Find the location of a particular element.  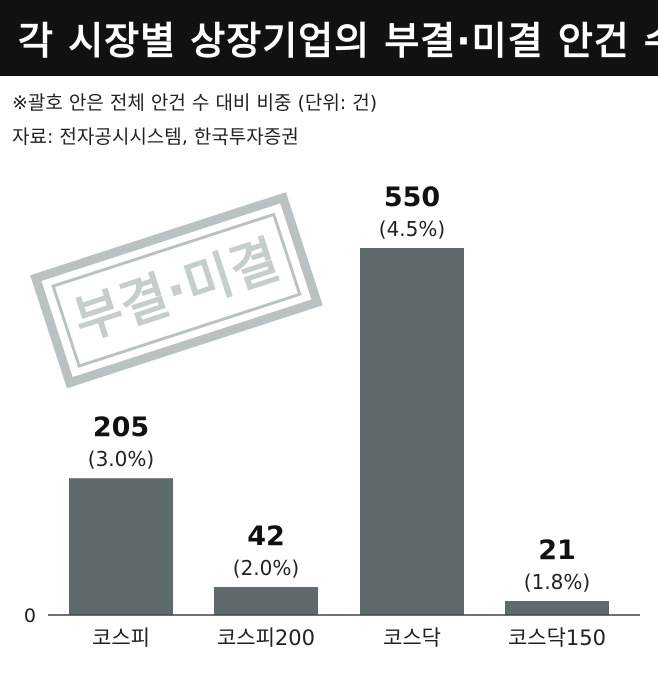

unit-note: ※괄호 안은 전체 안건 수 대비 비중 (단위: 건) is located at coordinates (195, 103).